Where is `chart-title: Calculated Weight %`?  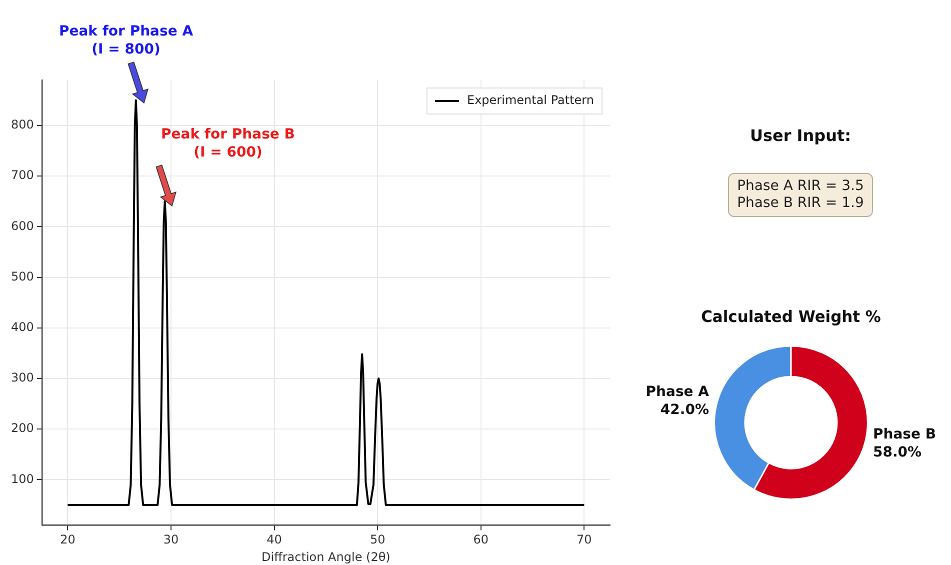
chart-title: Calculated Weight % is located at coordinates (791, 316).